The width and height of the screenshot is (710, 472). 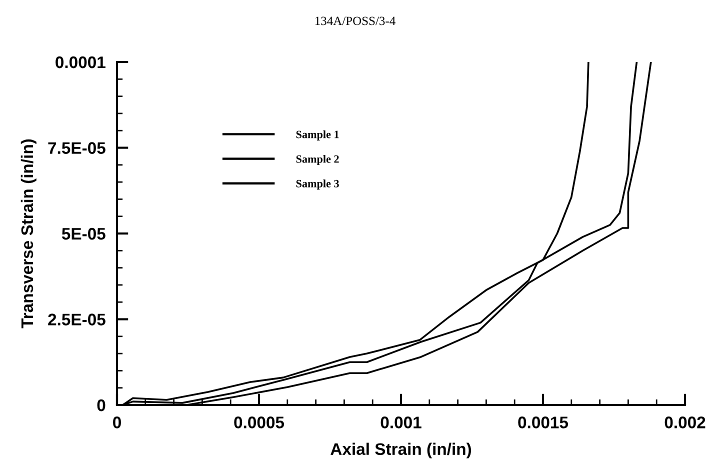 What do you see at coordinates (84, 234) in the screenshot?
I see `y-tick-label: 5E-05` at bounding box center [84, 234].